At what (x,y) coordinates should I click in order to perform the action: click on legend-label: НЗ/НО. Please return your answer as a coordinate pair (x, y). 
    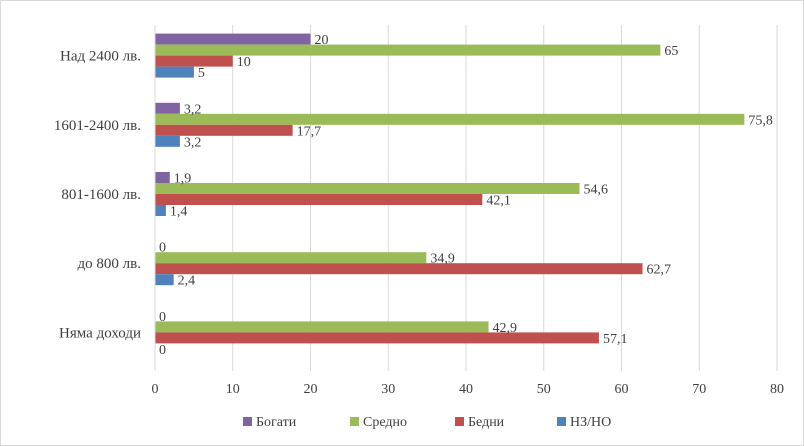
    Looking at the image, I should click on (590, 422).